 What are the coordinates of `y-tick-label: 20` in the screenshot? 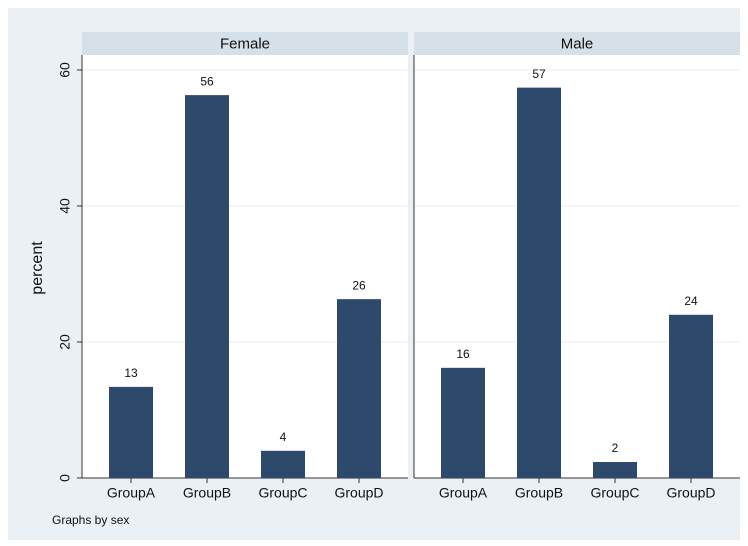 It's located at (65, 342).